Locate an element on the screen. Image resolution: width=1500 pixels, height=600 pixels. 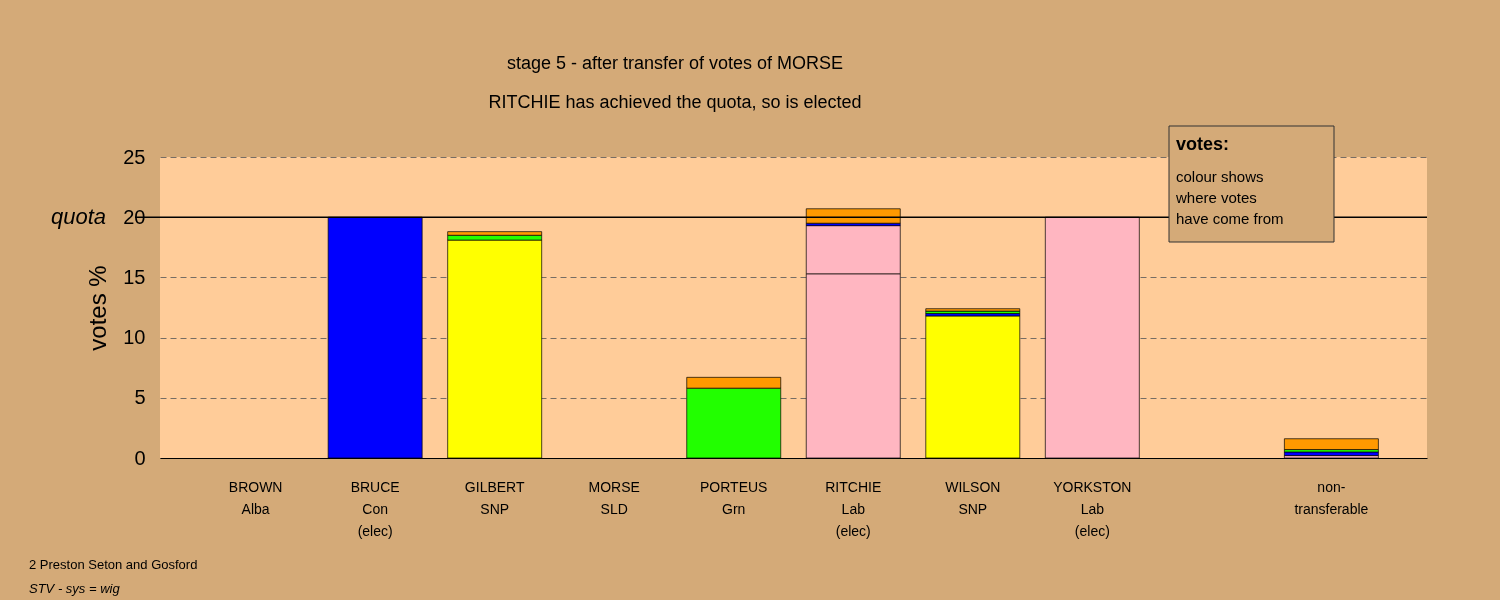
x-tick-label: RITCHIE Lab (elec) is located at coordinates (853, 508).